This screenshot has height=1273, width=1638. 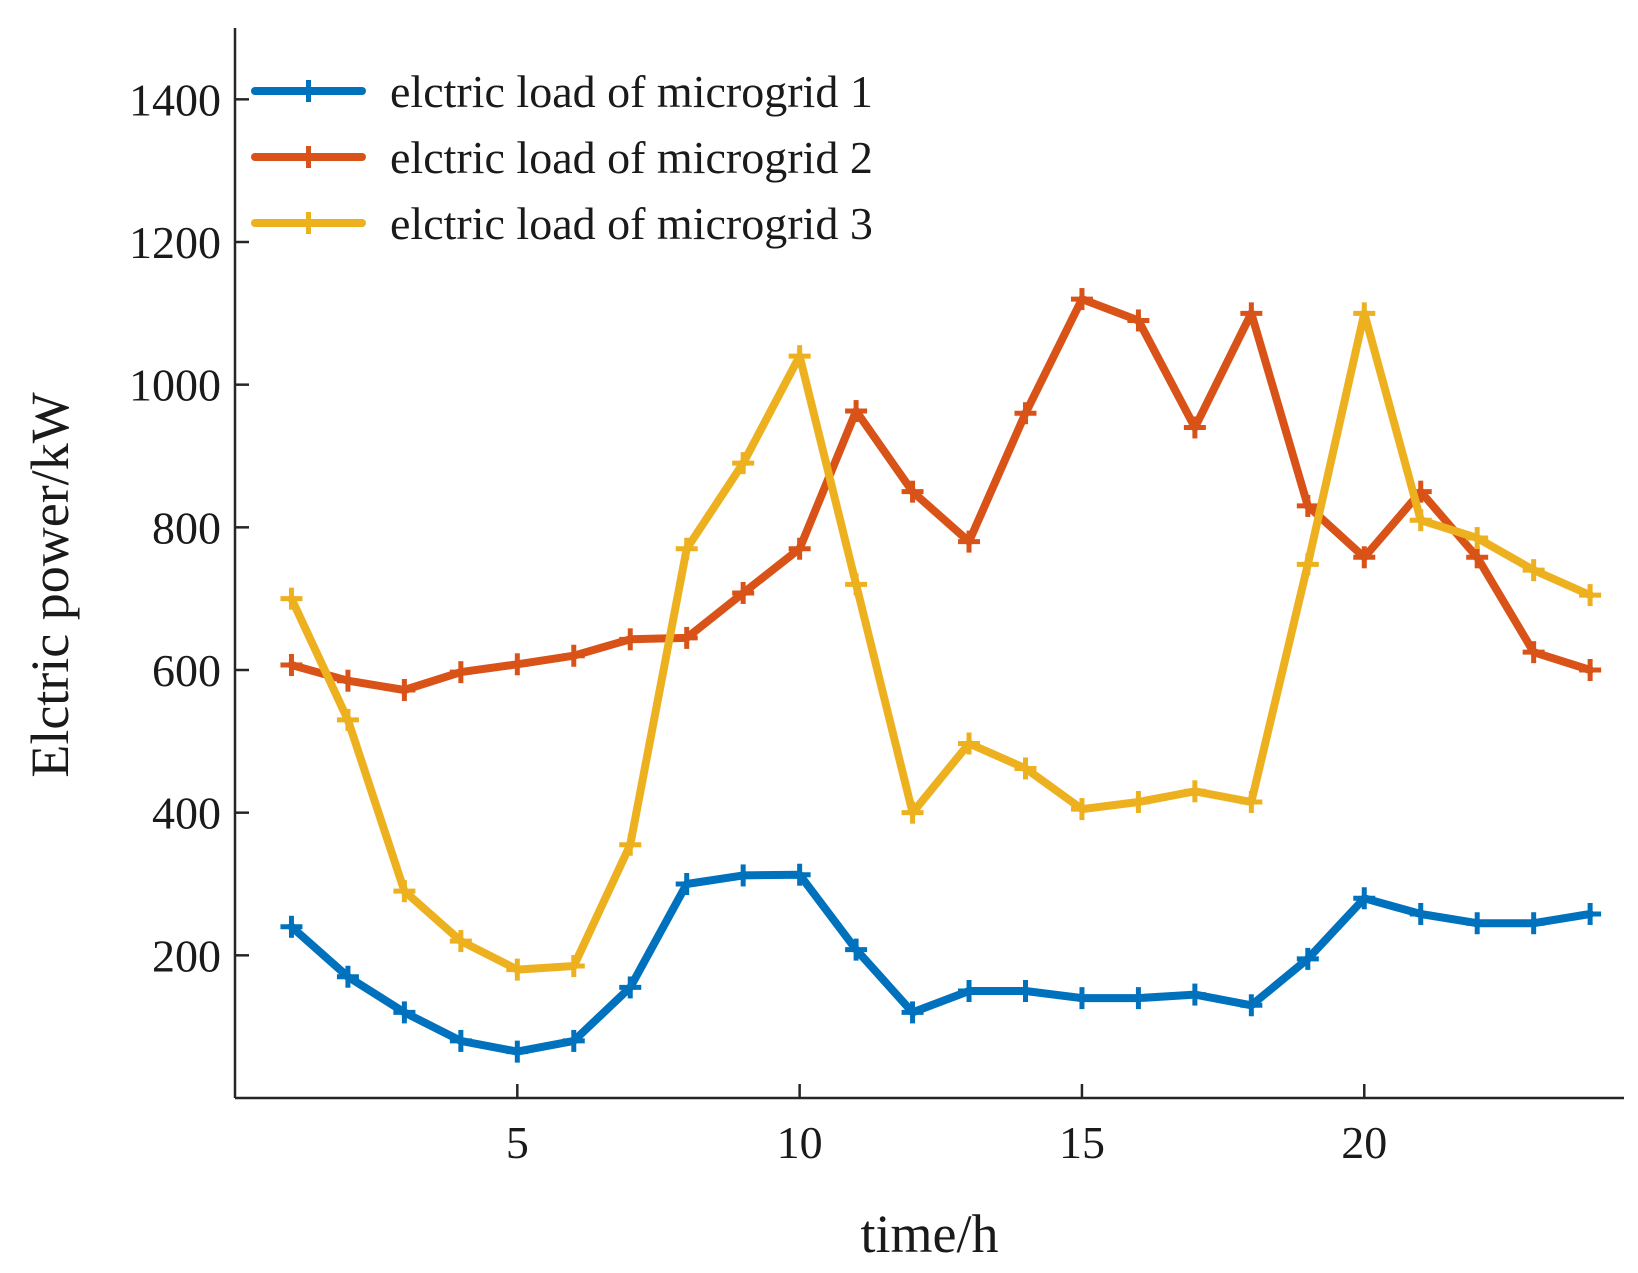 What do you see at coordinates (1364, 1142) in the screenshot?
I see `x-tick-label: 20` at bounding box center [1364, 1142].